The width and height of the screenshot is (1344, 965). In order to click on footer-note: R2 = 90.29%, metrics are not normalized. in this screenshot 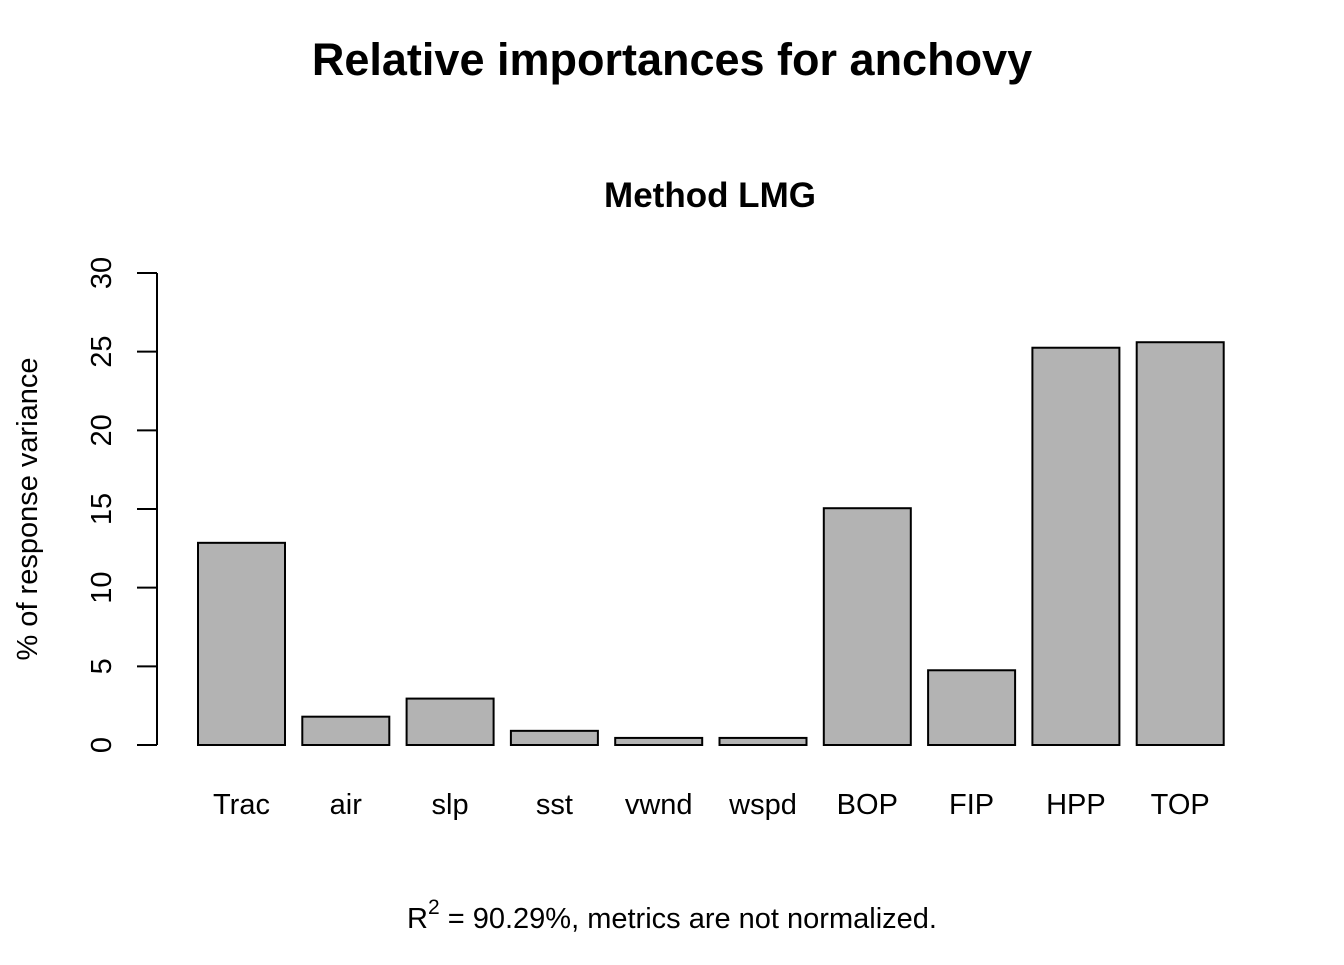, I will do `click(672, 915)`.